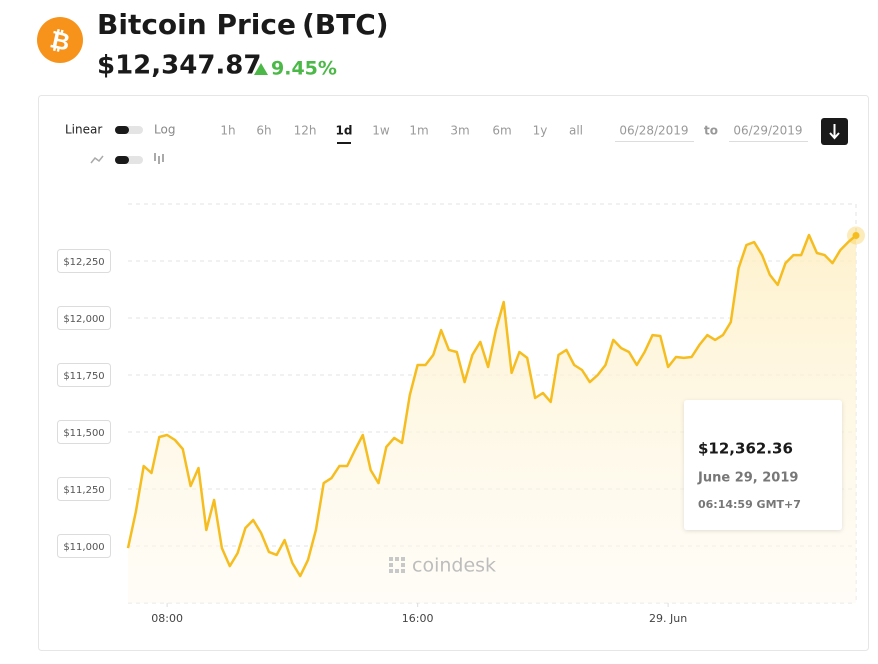 This screenshot has width=878, height=664. I want to click on x-tick-label: 29. Jun, so click(668, 618).